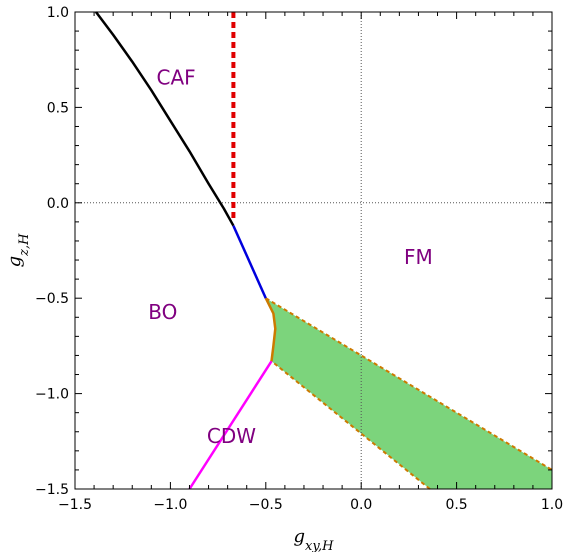  Describe the element at coordinates (75, 505) in the screenshot. I see `x-tick-label: −1.5` at that location.